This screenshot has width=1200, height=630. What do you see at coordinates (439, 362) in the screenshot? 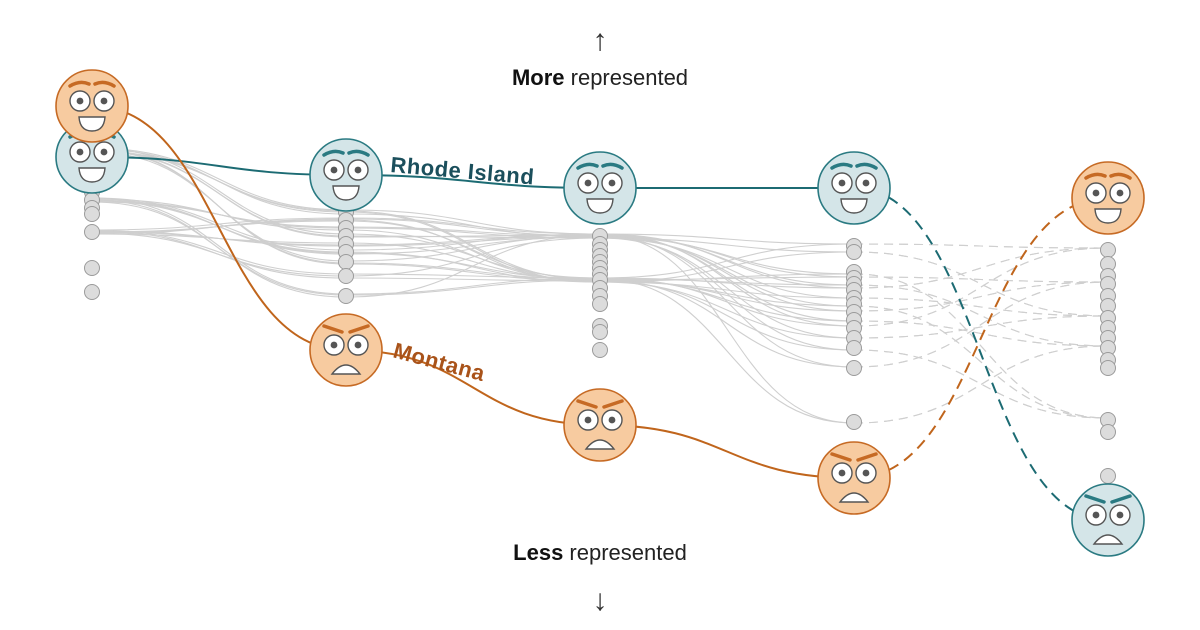
I see `montana-label: Montana` at bounding box center [439, 362].